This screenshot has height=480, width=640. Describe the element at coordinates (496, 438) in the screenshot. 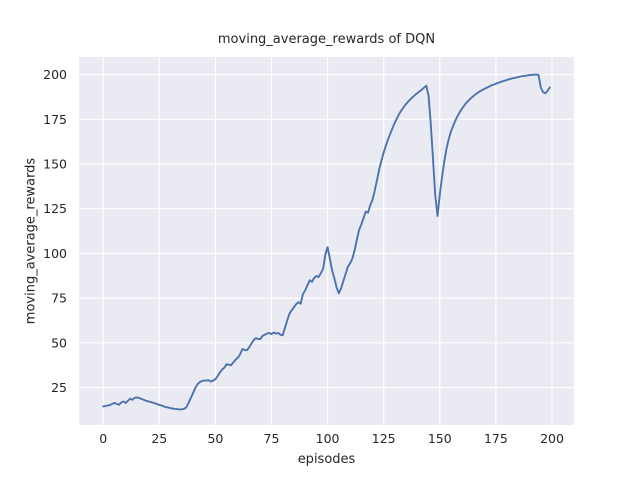

I see `x-tick-label: 175` at that location.